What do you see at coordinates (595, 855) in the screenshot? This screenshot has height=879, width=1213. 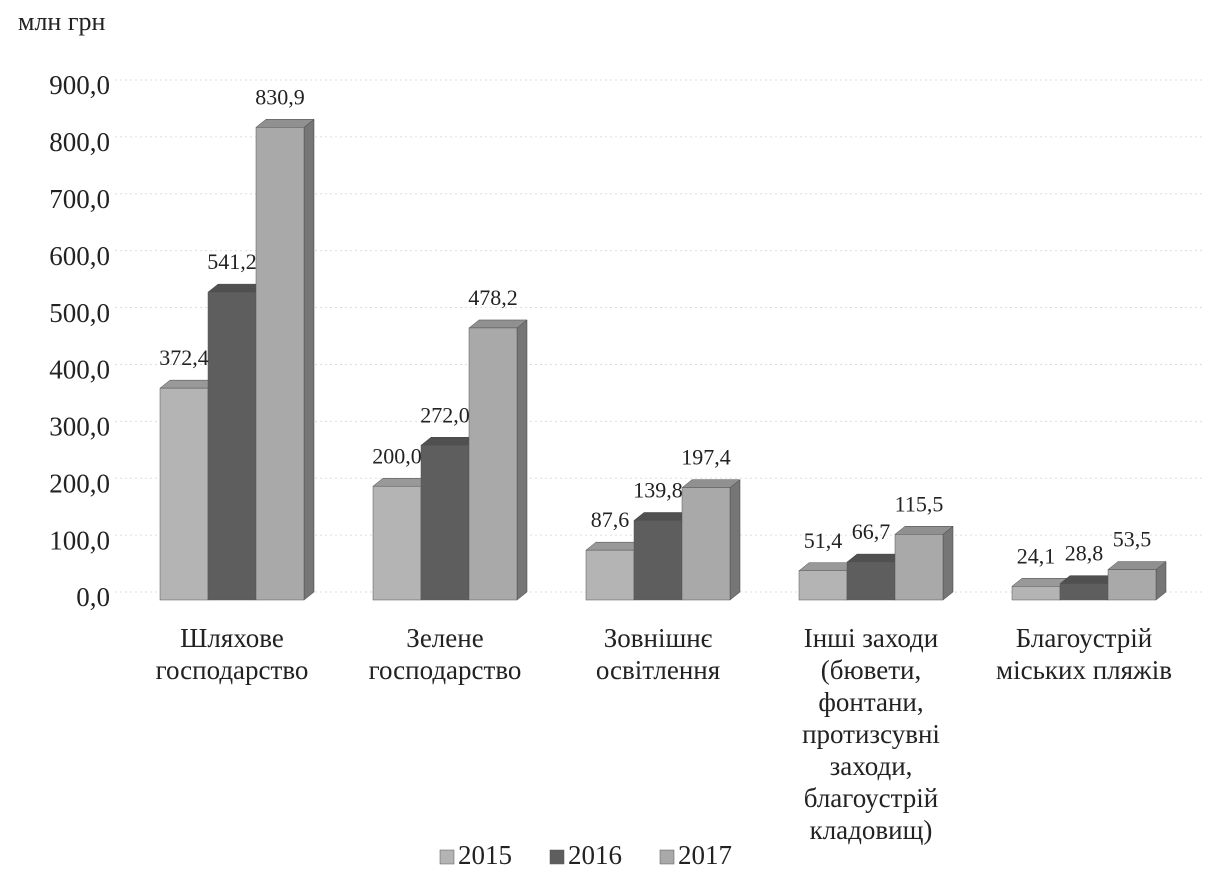 I see `legend-label: 2016` at bounding box center [595, 855].